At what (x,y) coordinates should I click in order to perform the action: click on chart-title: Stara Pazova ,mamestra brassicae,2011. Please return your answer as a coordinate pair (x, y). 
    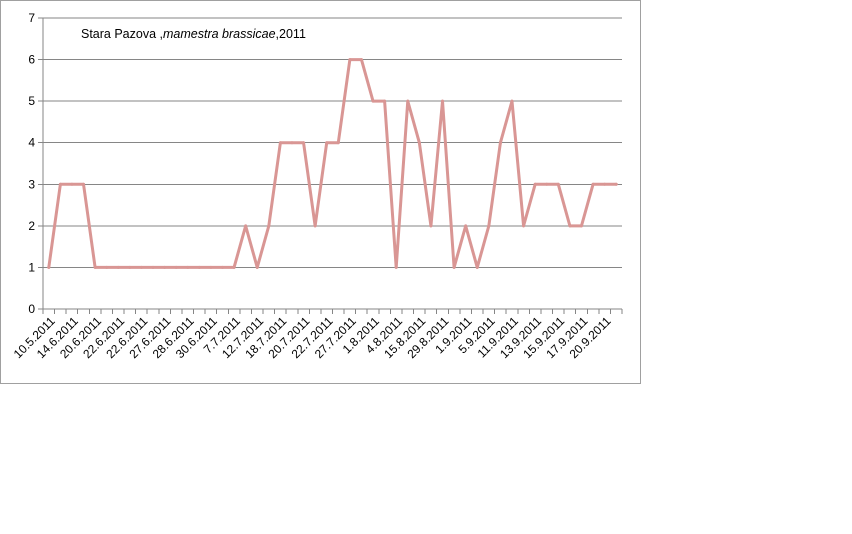
    Looking at the image, I should click on (193, 34).